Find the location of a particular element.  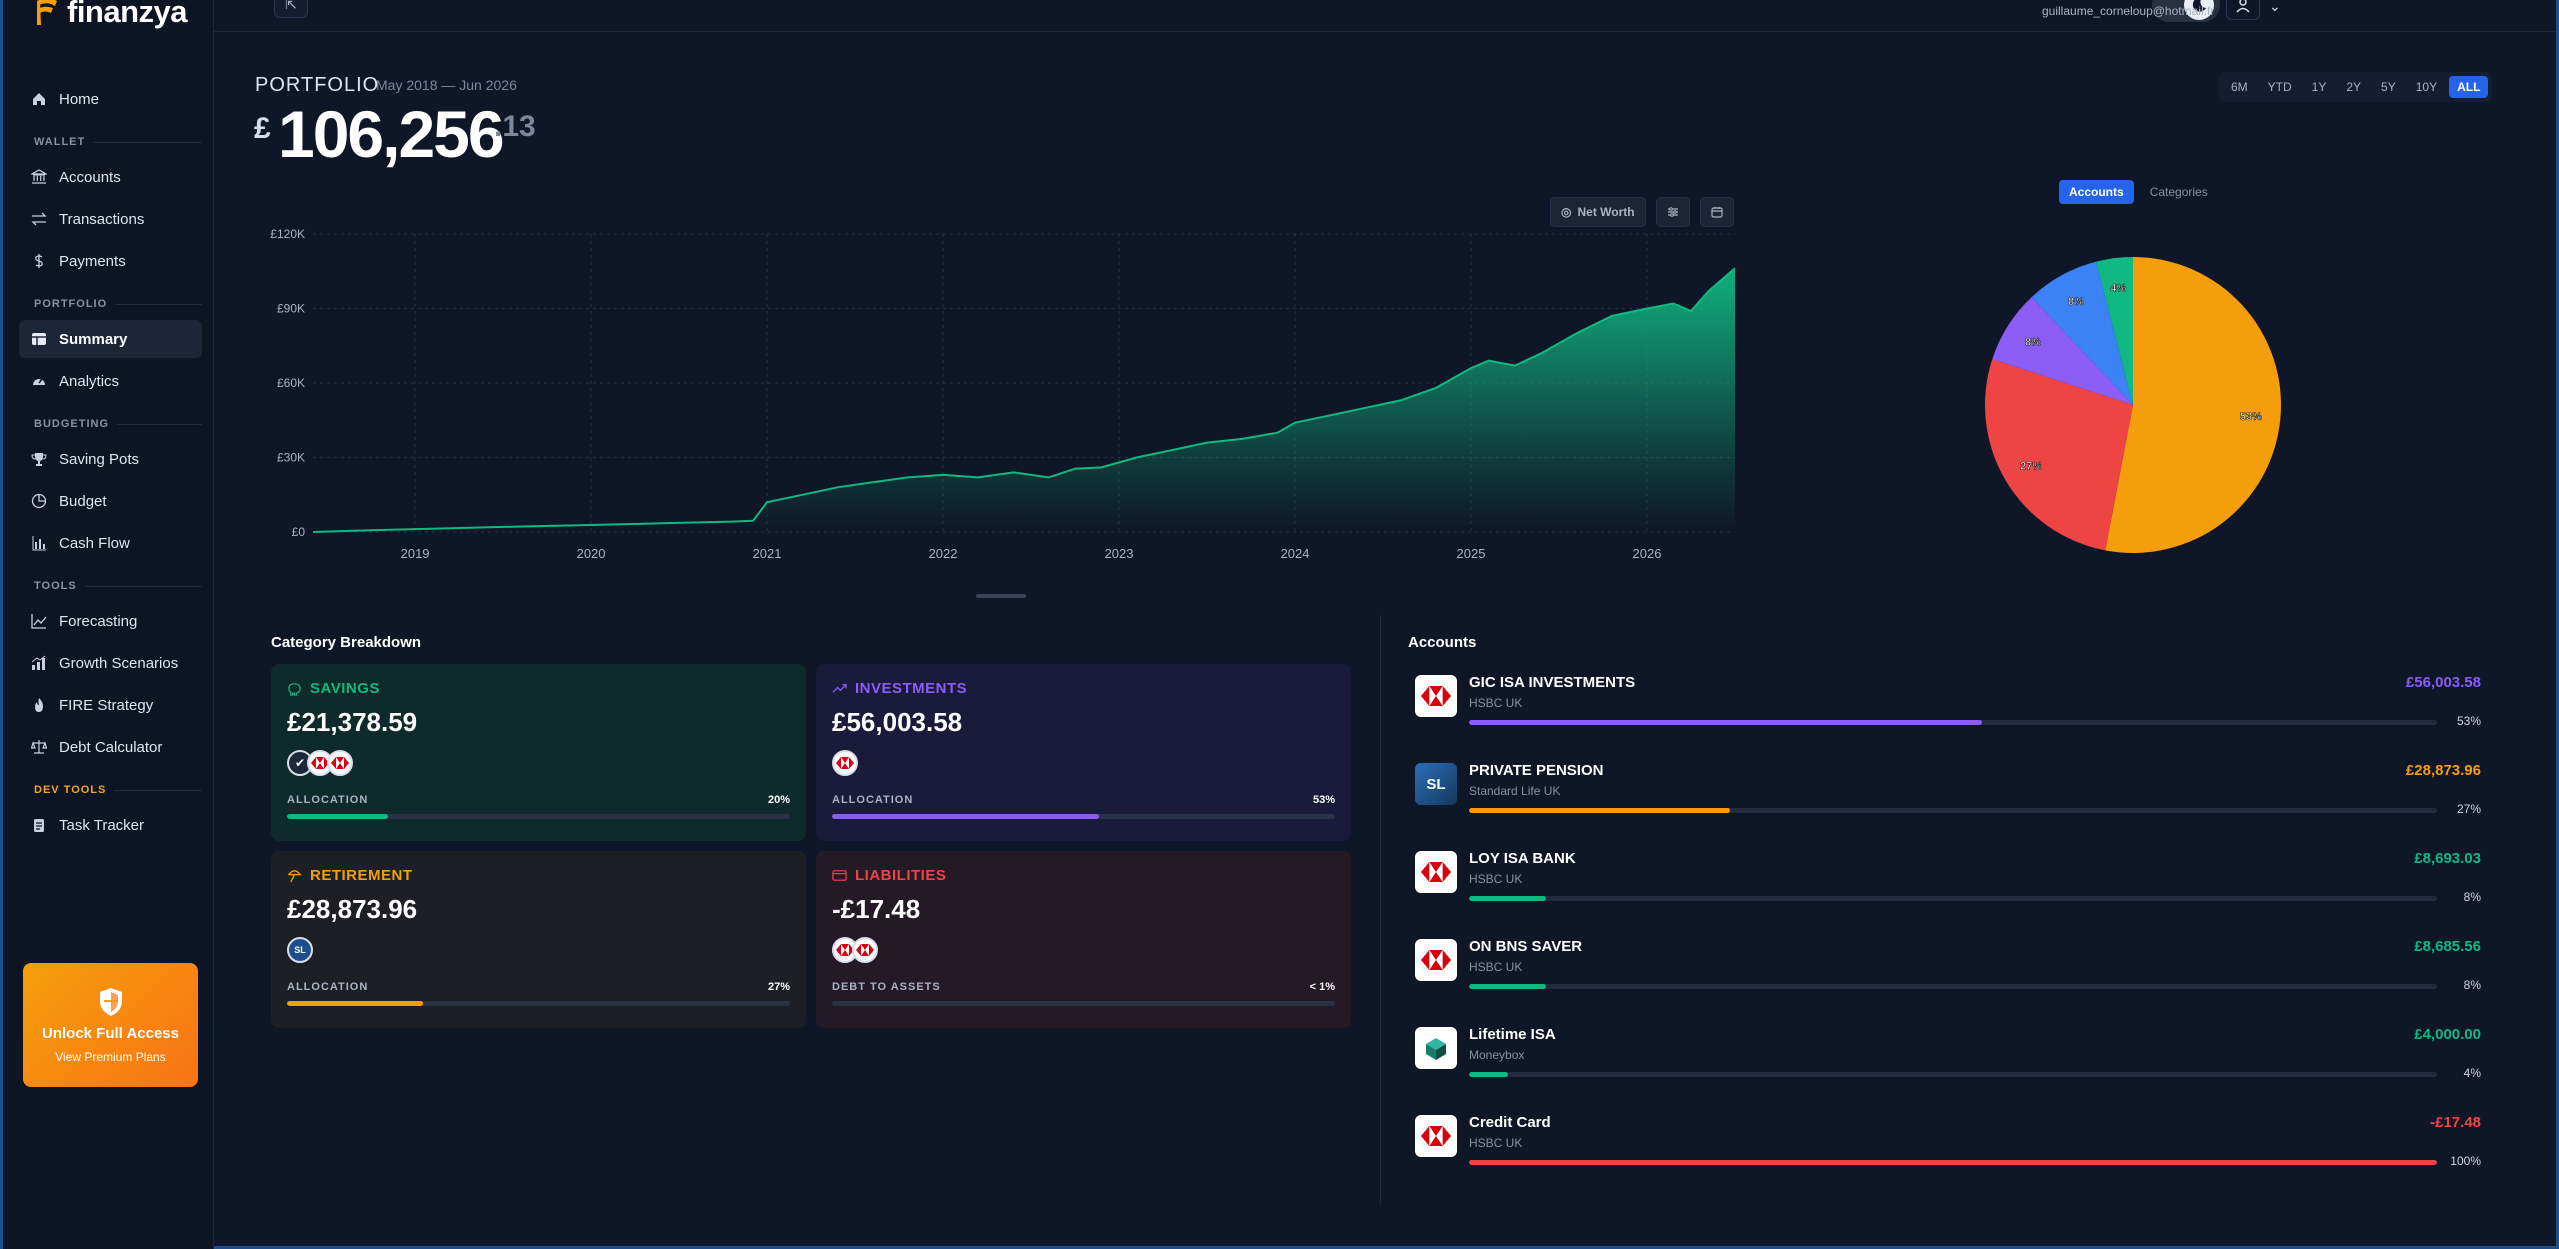

chart-toolbar: ◎ Net Worth is located at coordinates (1642, 212).